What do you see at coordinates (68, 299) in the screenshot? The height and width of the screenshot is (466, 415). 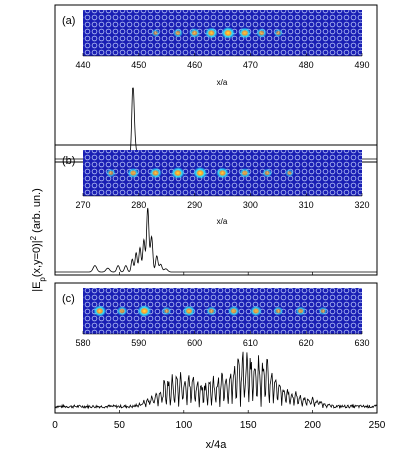 I see `panel-c-label: (c)` at bounding box center [68, 299].